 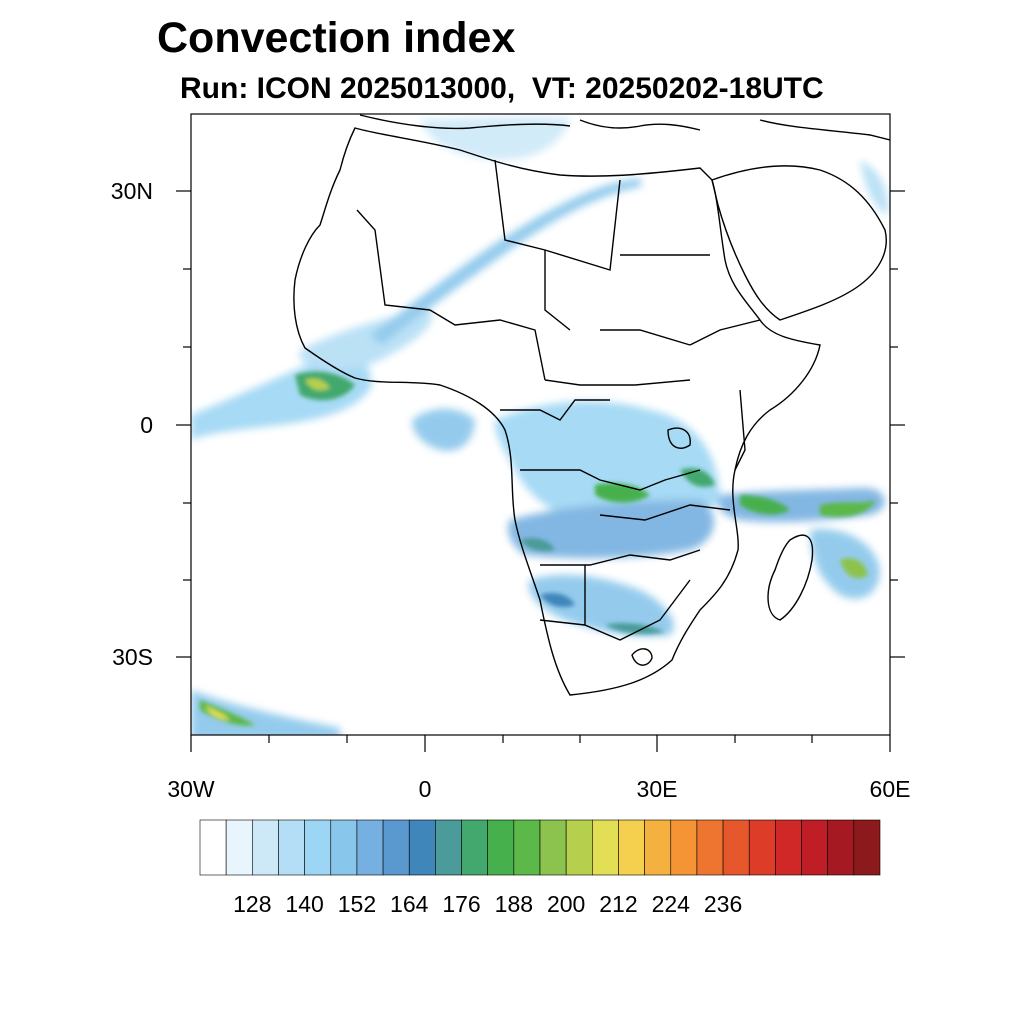 What do you see at coordinates (132, 191) in the screenshot?
I see `lat-label-30n: 30N` at bounding box center [132, 191].